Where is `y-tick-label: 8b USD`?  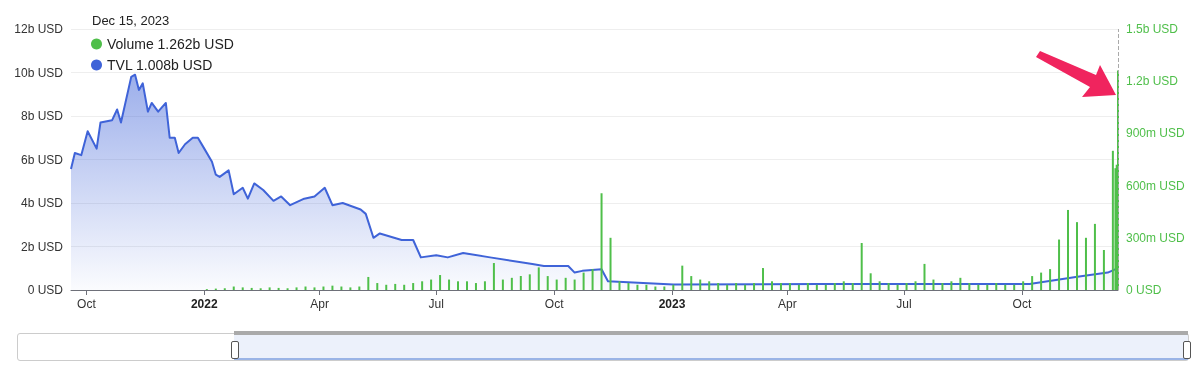 y-tick-label: 8b USD is located at coordinates (42, 116).